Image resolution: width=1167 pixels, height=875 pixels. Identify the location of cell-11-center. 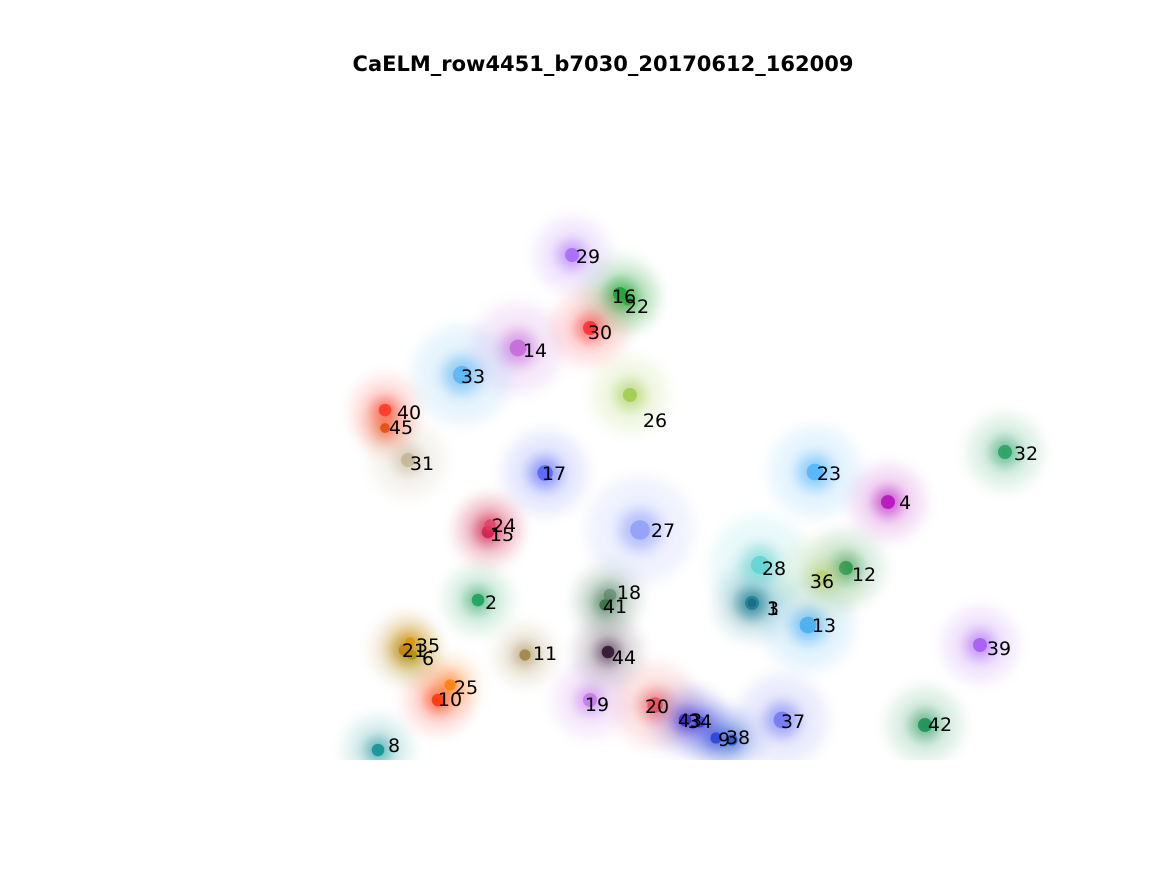
(525, 655).